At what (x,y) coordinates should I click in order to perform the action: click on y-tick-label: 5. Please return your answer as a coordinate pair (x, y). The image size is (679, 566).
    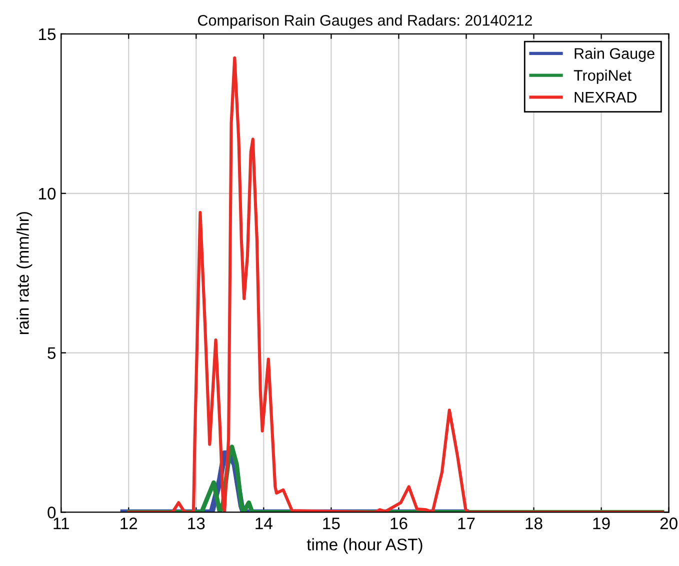
    Looking at the image, I should click on (52, 353).